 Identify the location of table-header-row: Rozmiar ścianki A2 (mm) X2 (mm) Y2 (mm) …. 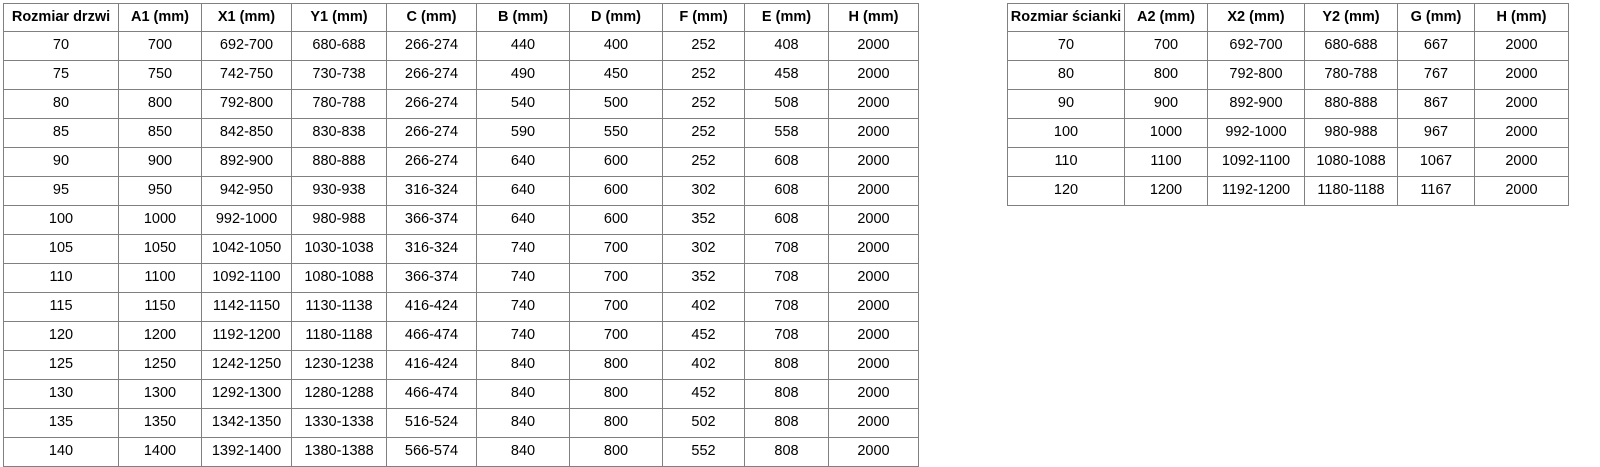
(1288, 17).